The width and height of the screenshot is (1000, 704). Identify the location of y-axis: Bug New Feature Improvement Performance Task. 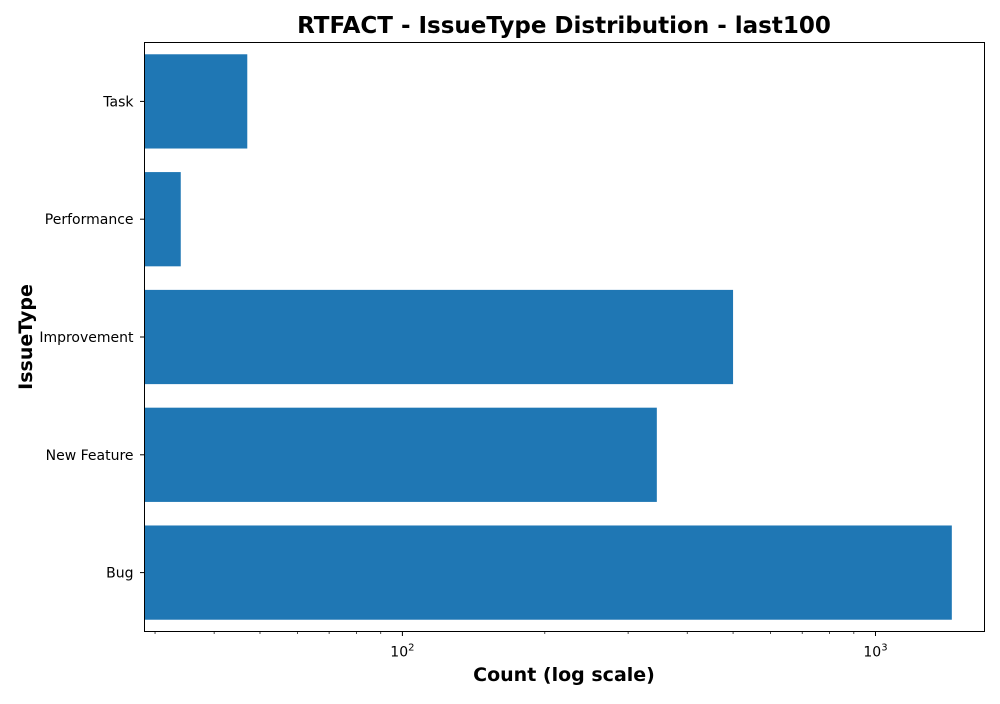
(92, 338).